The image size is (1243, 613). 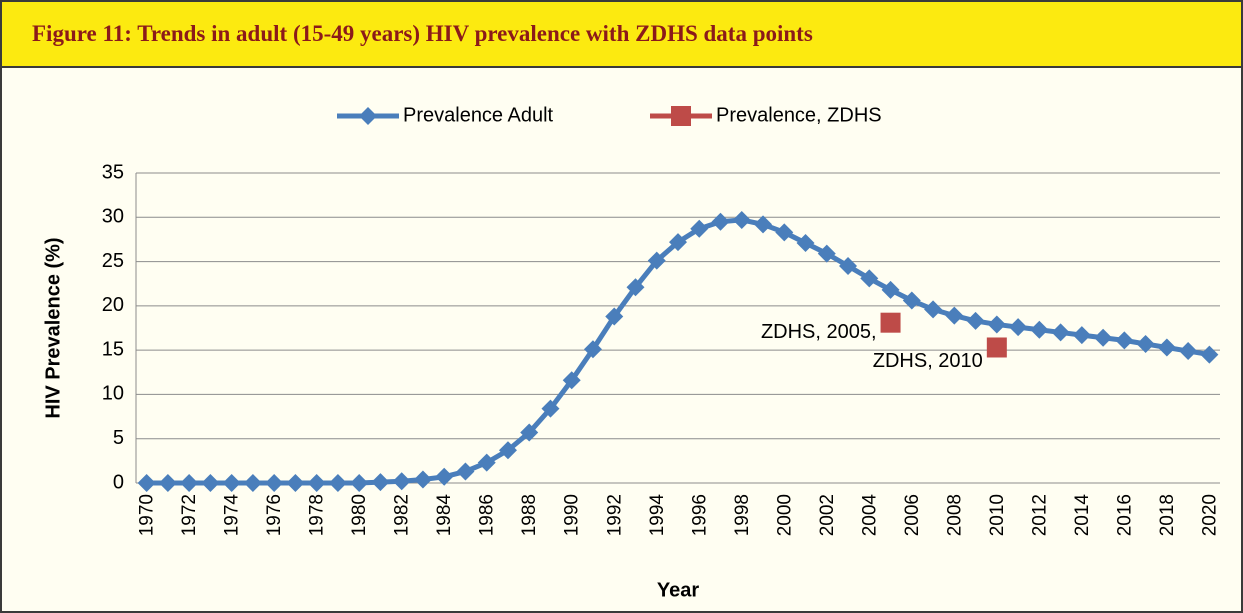 What do you see at coordinates (487, 515) in the screenshot?
I see `x-tick-label: 1986` at bounding box center [487, 515].